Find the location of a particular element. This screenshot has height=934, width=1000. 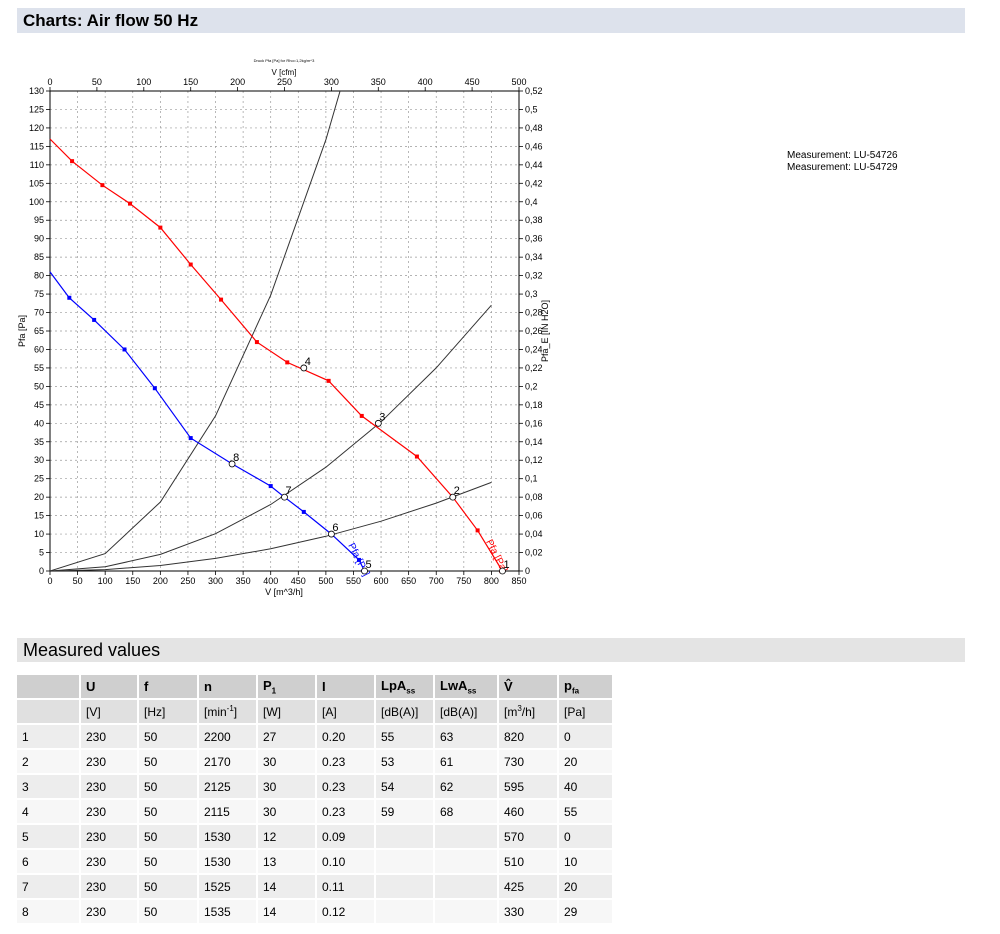

y-tick-label: 105 is located at coordinates (36, 183).